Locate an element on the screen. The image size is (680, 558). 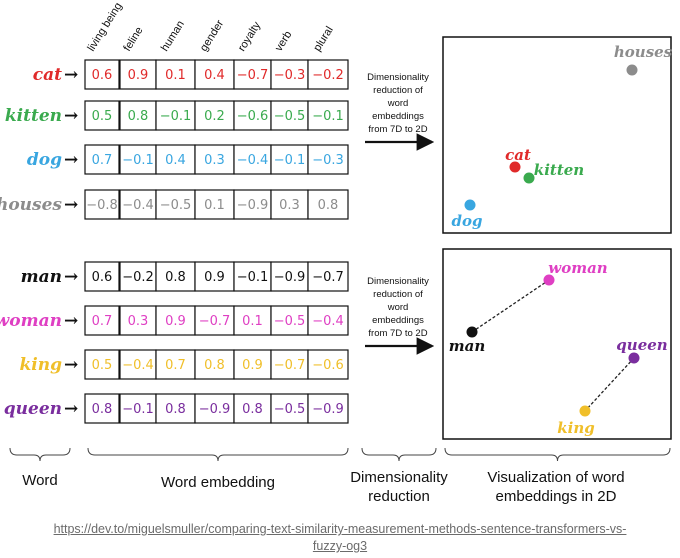
header-living-being: living being is located at coordinates (104, 27).